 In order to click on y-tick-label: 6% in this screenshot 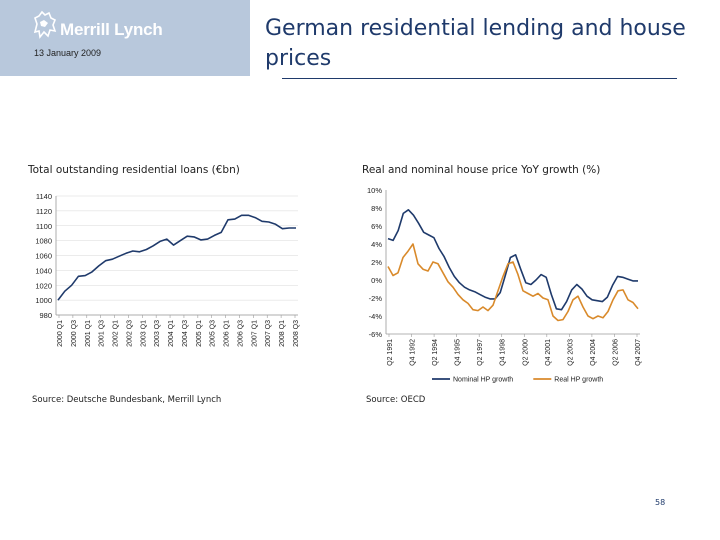, I will do `click(376, 226)`.